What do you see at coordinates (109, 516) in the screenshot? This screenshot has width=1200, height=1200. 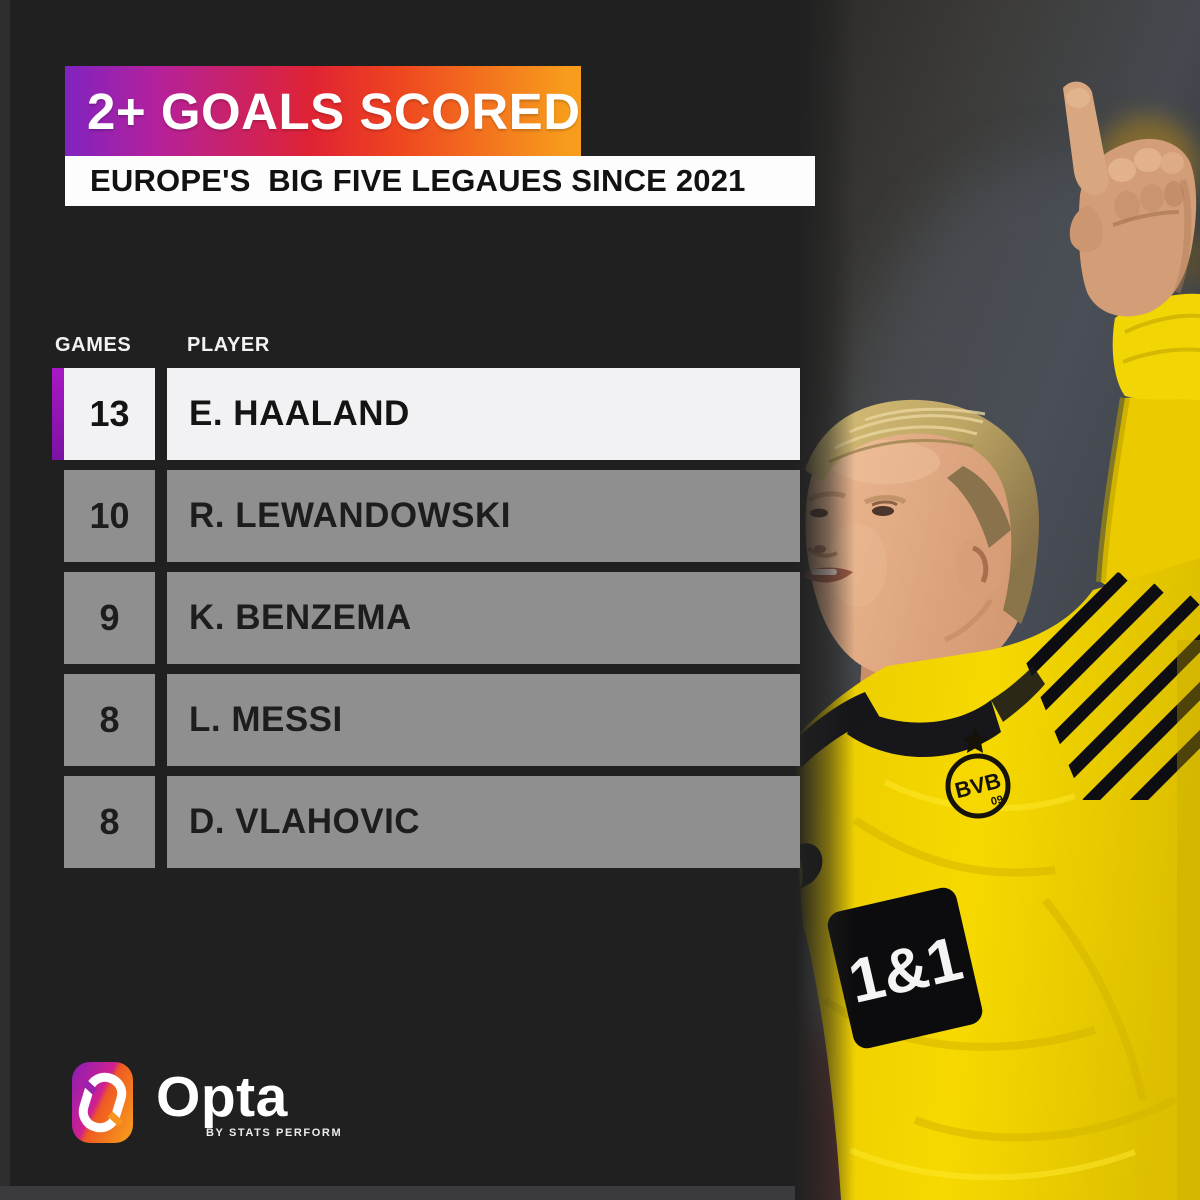 I see `games-cell: 10` at bounding box center [109, 516].